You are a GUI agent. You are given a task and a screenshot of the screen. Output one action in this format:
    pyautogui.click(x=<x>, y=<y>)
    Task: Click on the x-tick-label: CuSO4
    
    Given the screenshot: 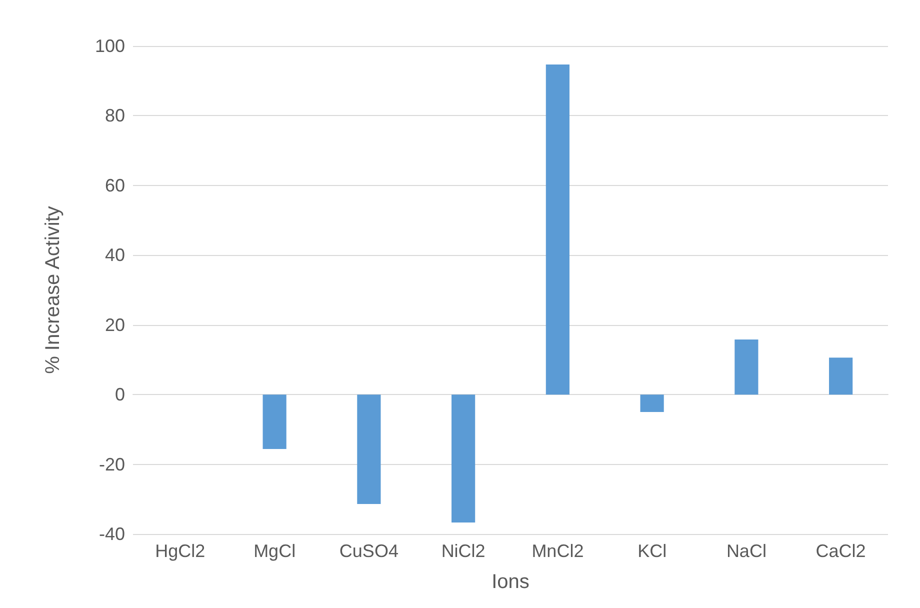 What is the action you would take?
    pyautogui.click(x=368, y=551)
    